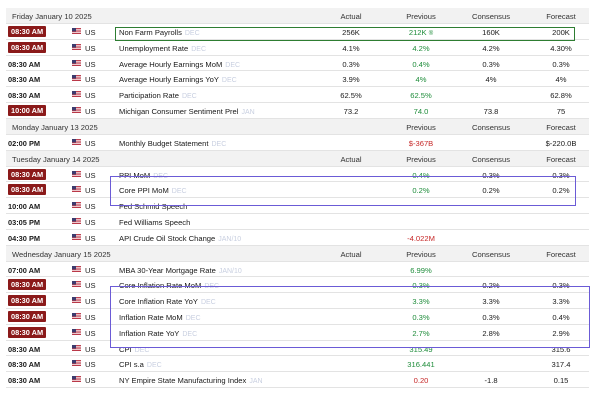 The height and width of the screenshot is (417, 600). I want to click on event-name: MBA 30-Year Mortgage Rate JAN/10, so click(180, 270).